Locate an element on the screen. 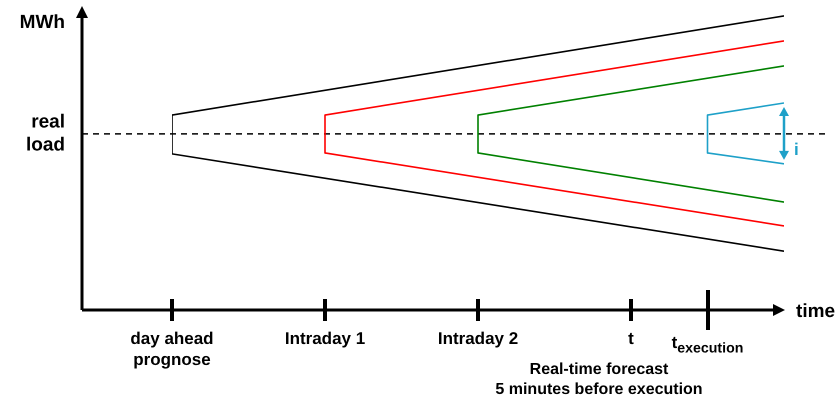 This screenshot has height=403, width=837. x-tick-label: Intraday 1 is located at coordinates (325, 338).